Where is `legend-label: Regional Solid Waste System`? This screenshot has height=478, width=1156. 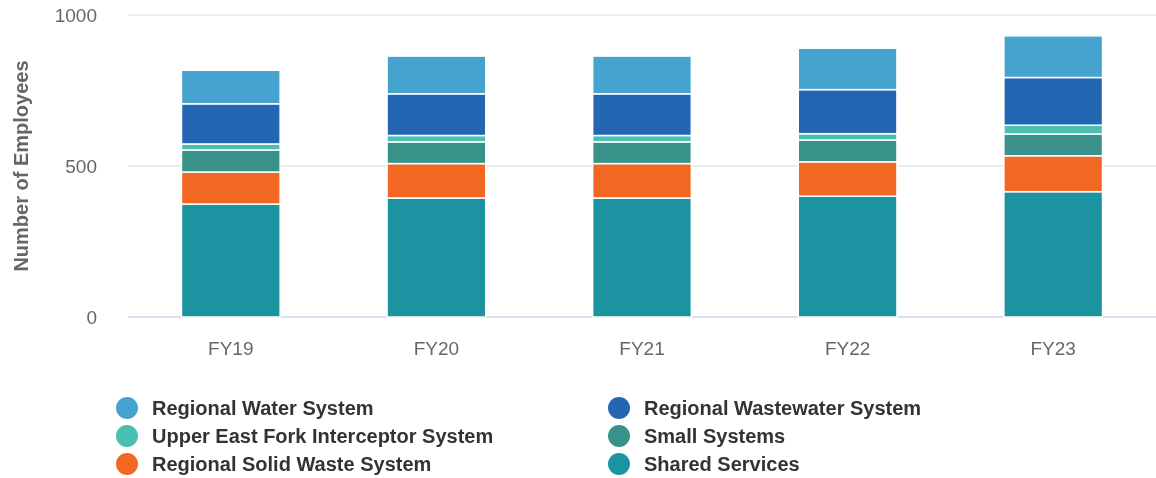 legend-label: Regional Solid Waste System is located at coordinates (292, 464).